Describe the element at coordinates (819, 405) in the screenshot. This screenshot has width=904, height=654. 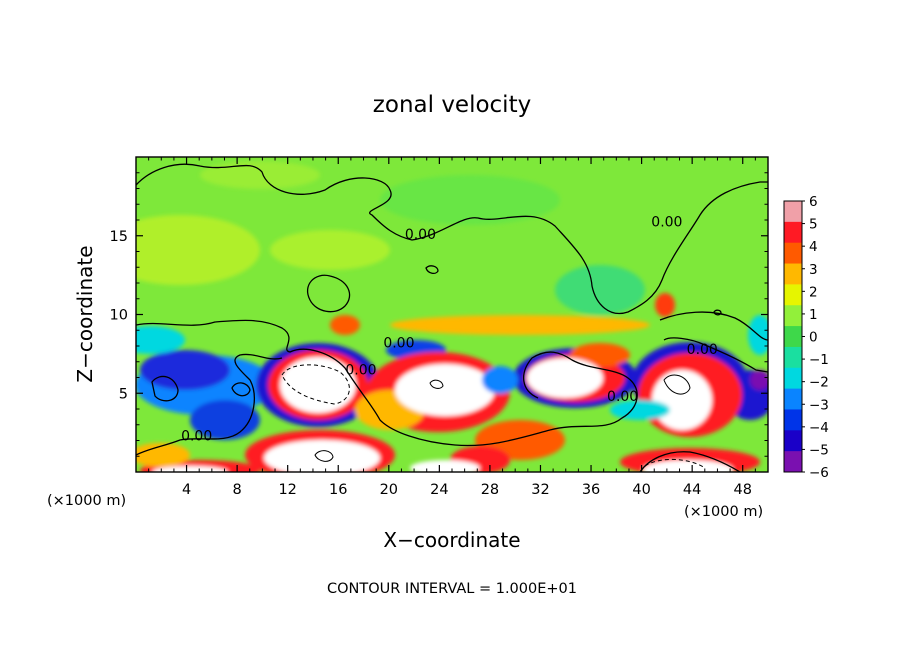
I see `colorbar-tick-label: −3` at that location.